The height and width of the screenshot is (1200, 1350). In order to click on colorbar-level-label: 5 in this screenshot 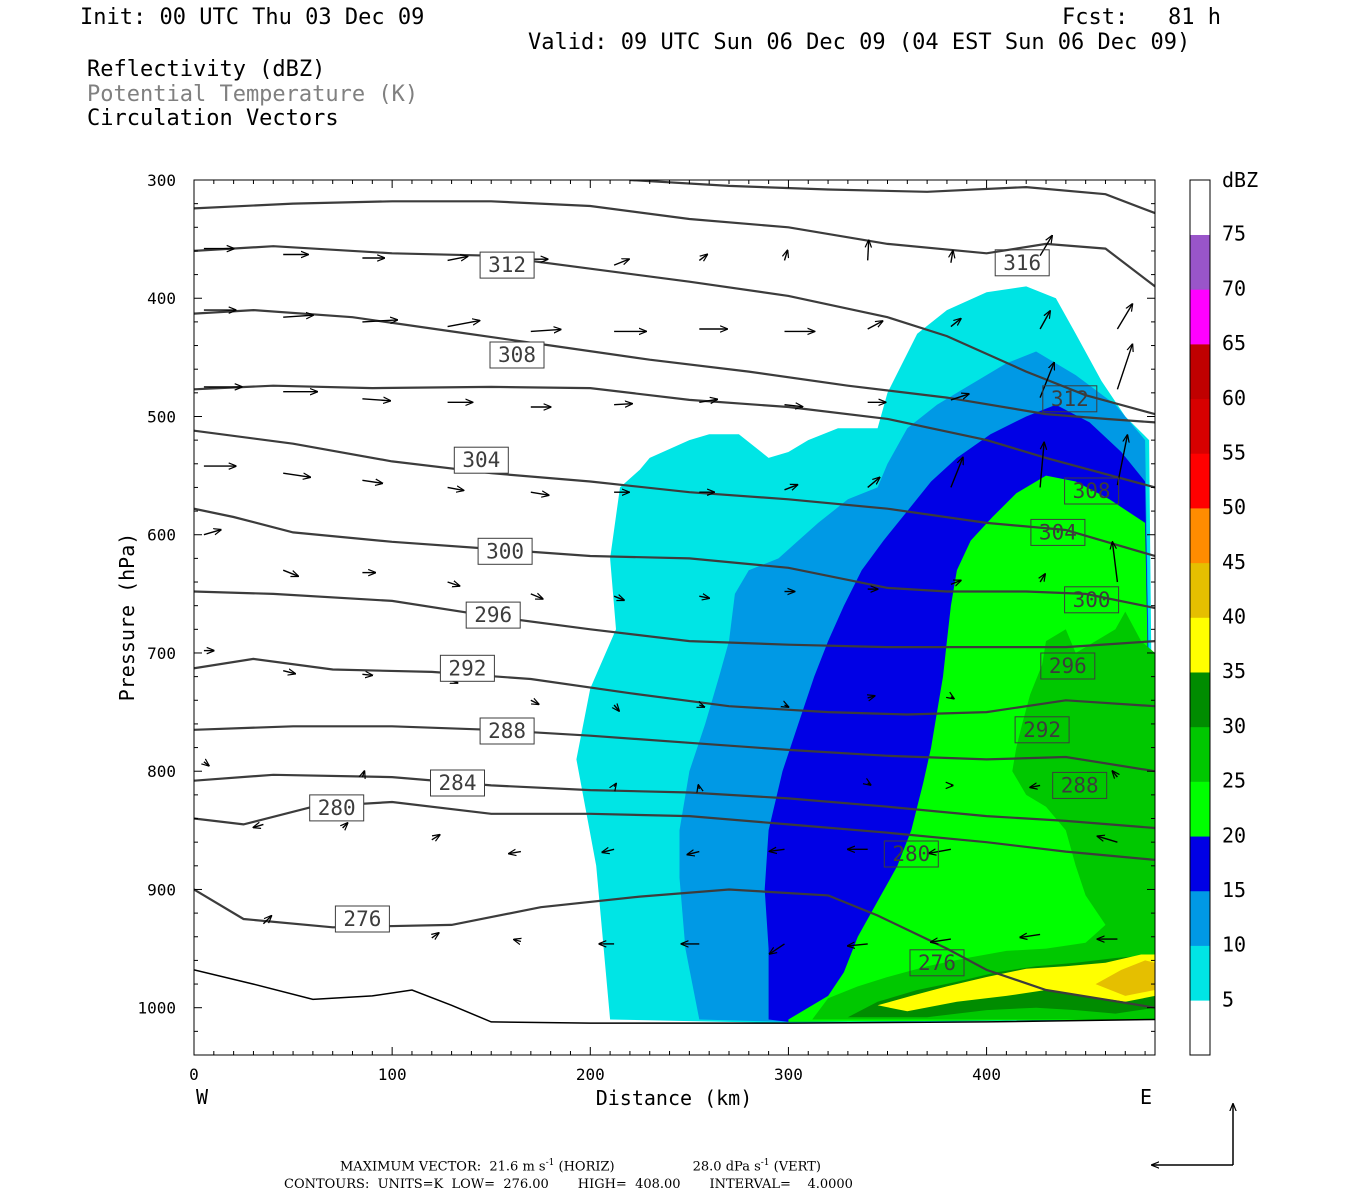, I will do `click(1228, 999)`.